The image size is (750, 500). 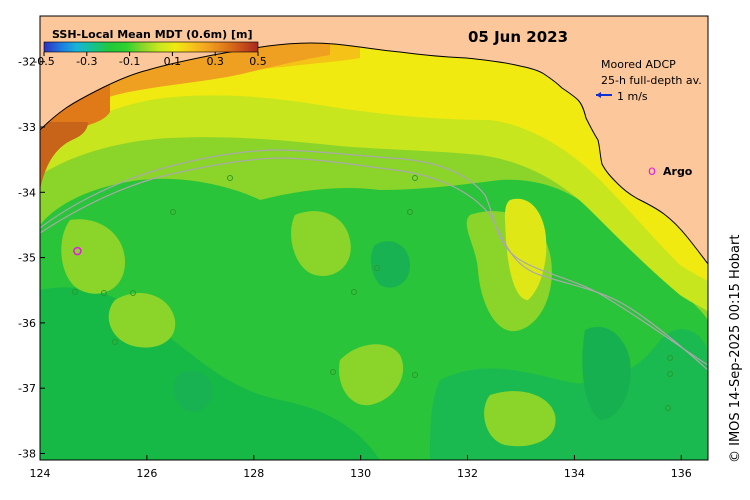 What do you see at coordinates (638, 64) in the screenshot?
I see `adcp-legend-title: Moored ADCP` at bounding box center [638, 64].